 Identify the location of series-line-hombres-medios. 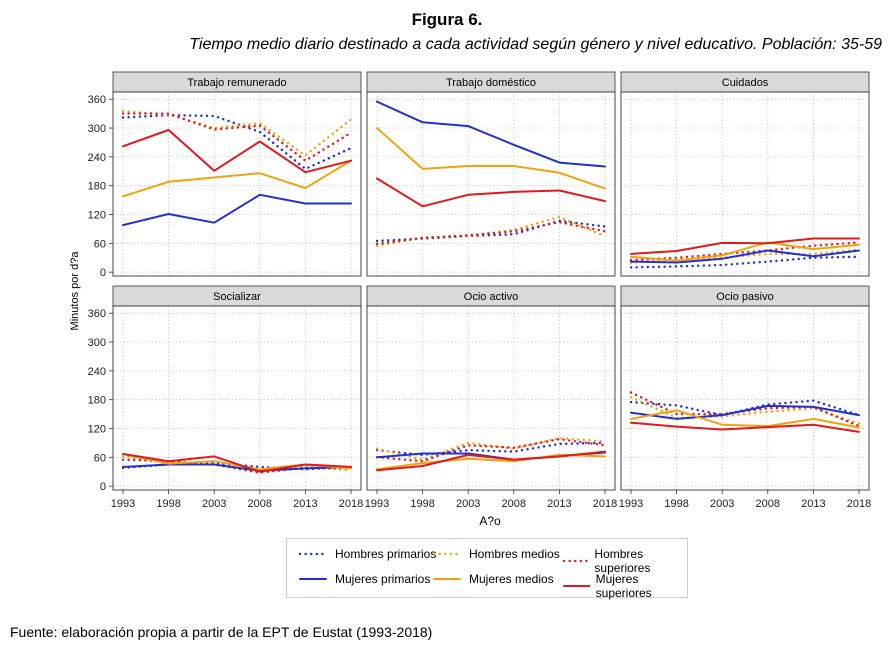
(237, 133).